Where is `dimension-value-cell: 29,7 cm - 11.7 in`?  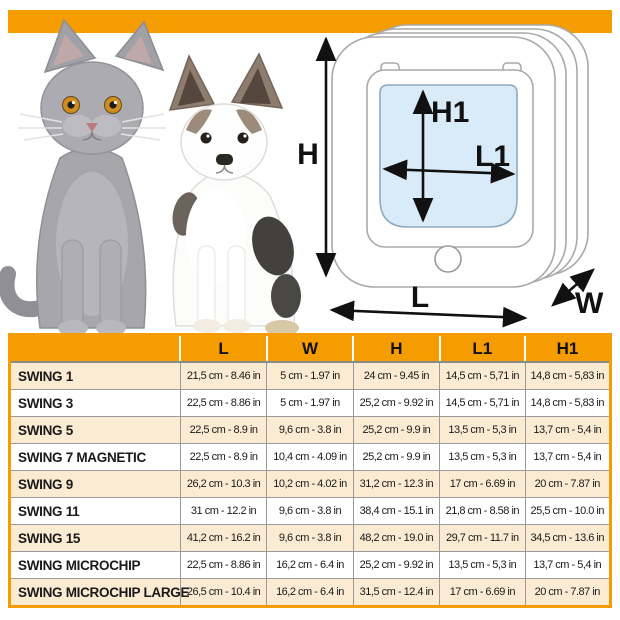
dimension-value-cell: 29,7 cm - 11.7 in is located at coordinates (482, 538).